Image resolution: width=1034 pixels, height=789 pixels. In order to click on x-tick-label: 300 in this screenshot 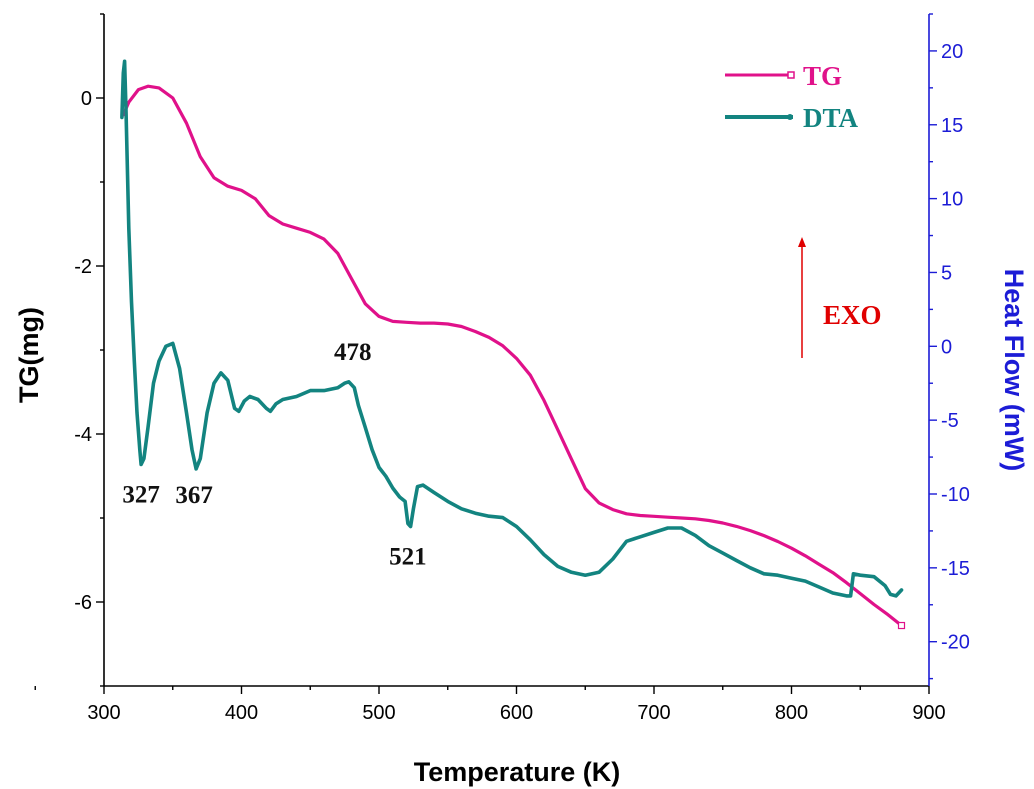, I will do `click(103, 713)`.